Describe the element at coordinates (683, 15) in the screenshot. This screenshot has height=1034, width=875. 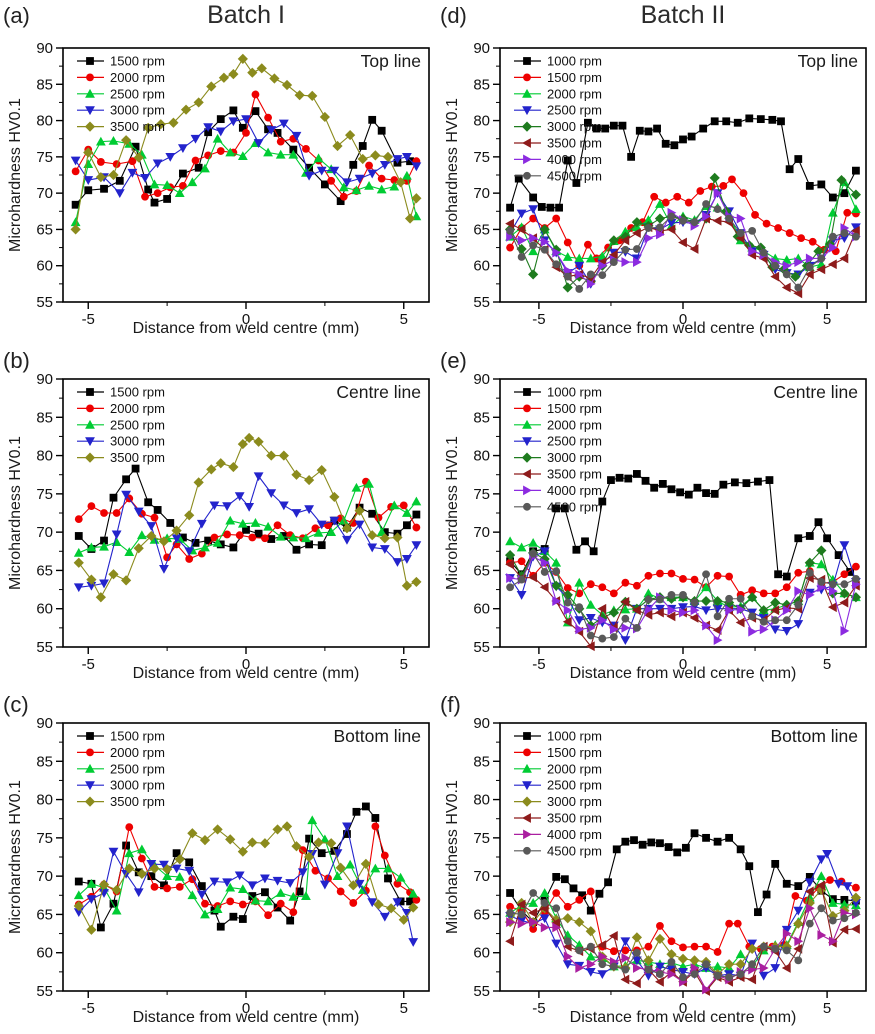
I see `batch-title: Batch II` at that location.